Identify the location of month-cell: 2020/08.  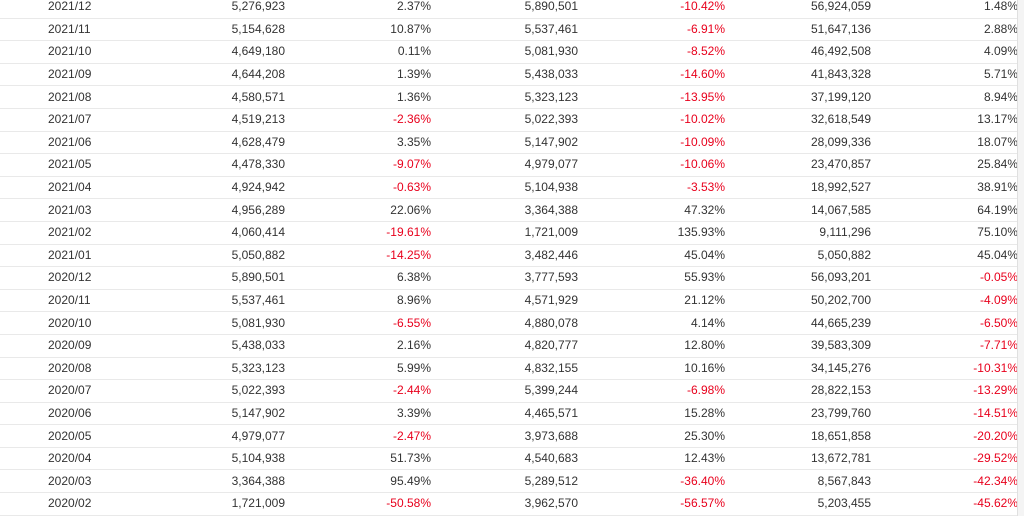
(48, 369).